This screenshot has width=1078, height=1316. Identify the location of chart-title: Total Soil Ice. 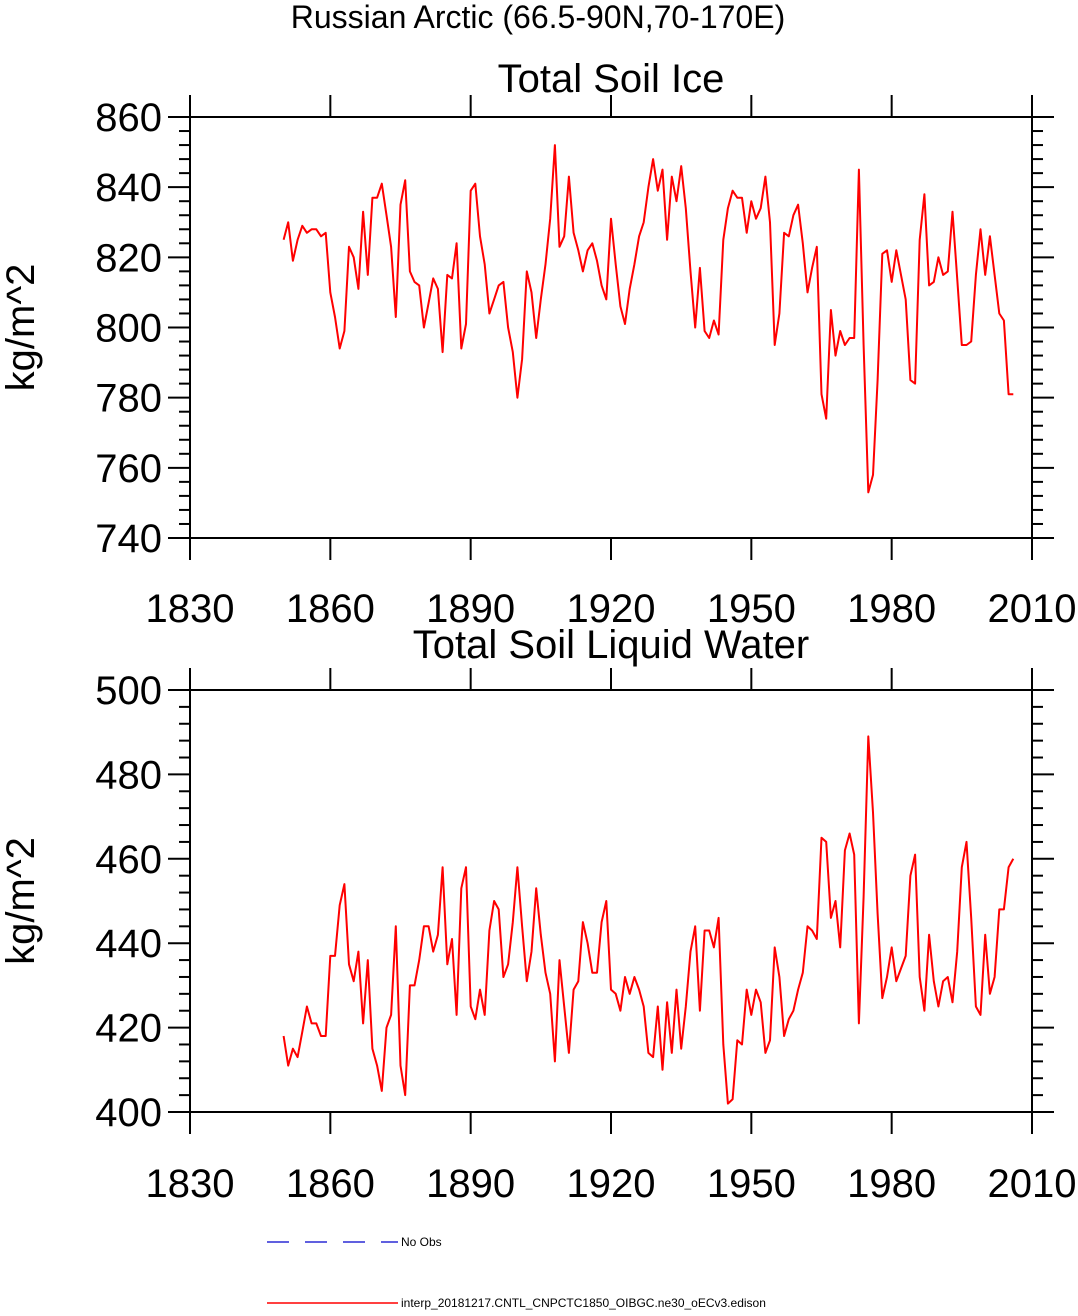
(611, 79).